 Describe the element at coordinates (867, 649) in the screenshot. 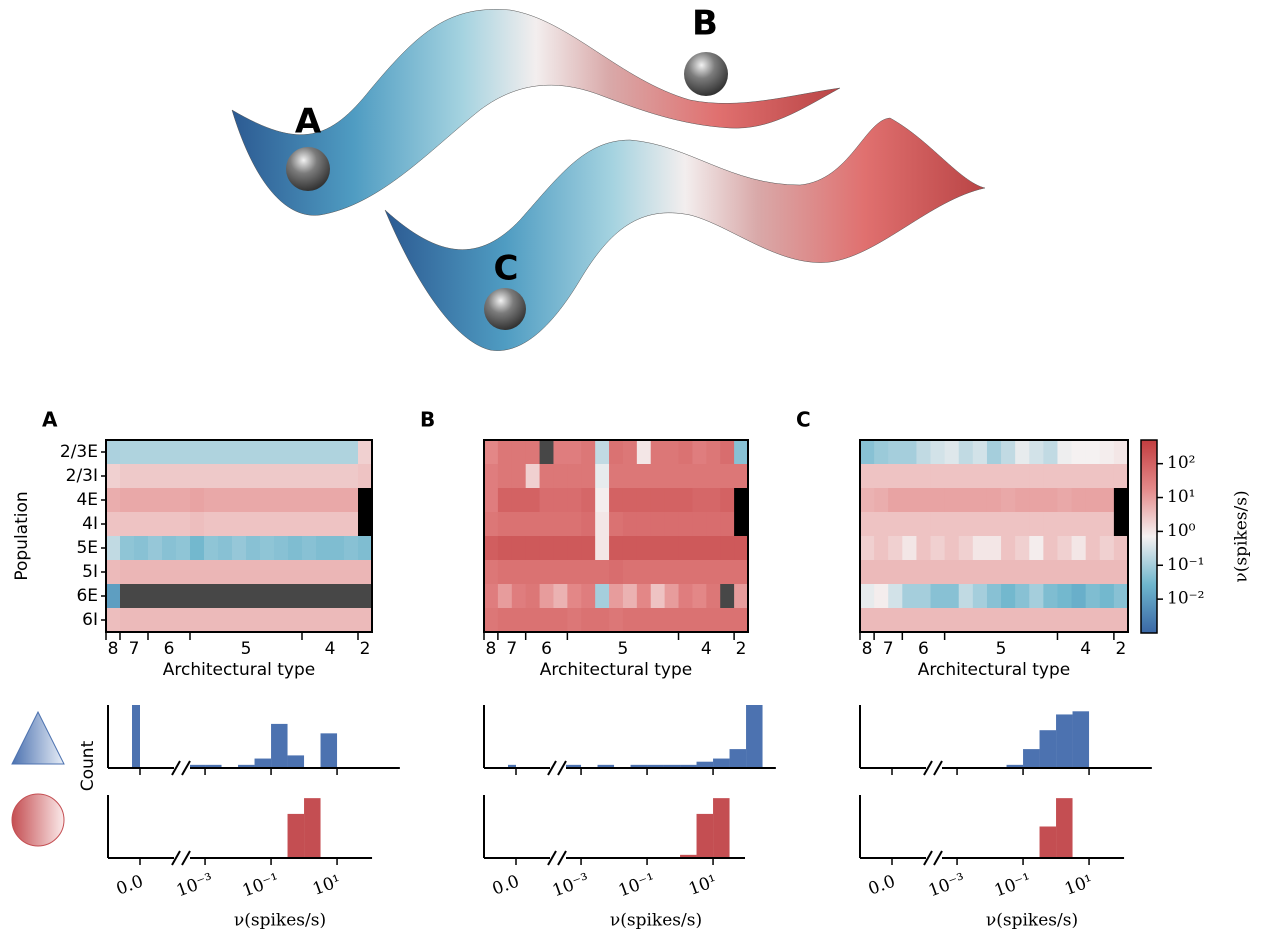

I see `x-tick-label: 8` at that location.